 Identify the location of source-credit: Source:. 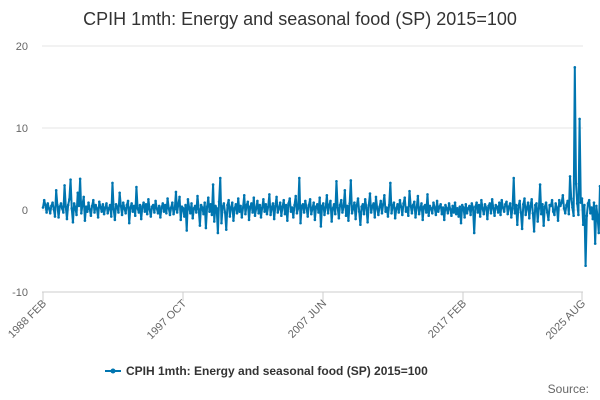
(568, 389).